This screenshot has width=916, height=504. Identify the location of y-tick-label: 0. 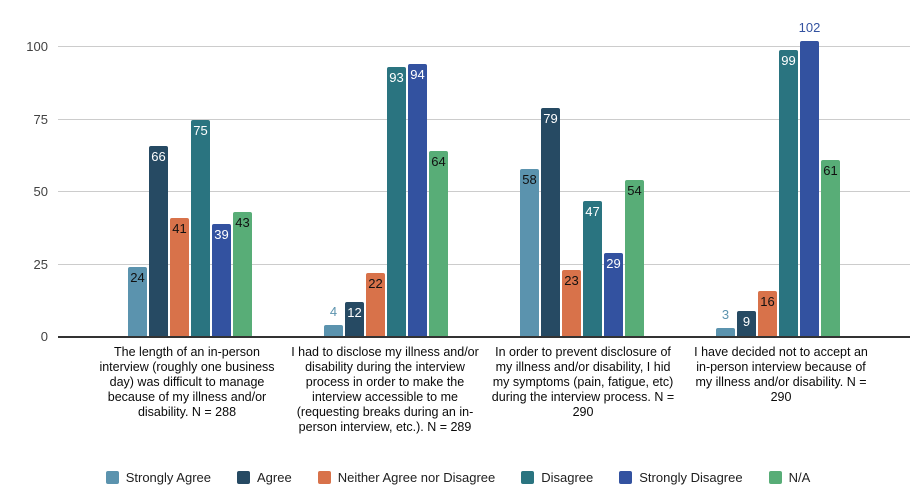
(44, 336).